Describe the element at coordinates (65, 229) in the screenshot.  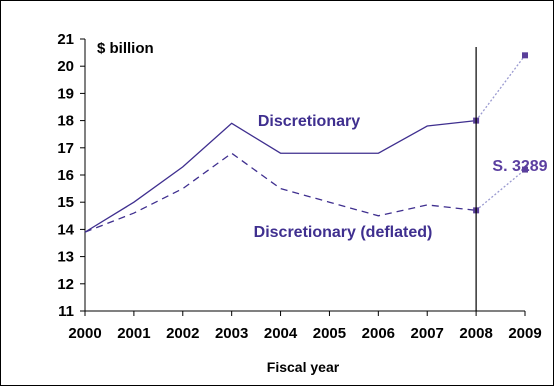
I see `y-tick-label: 14` at that location.